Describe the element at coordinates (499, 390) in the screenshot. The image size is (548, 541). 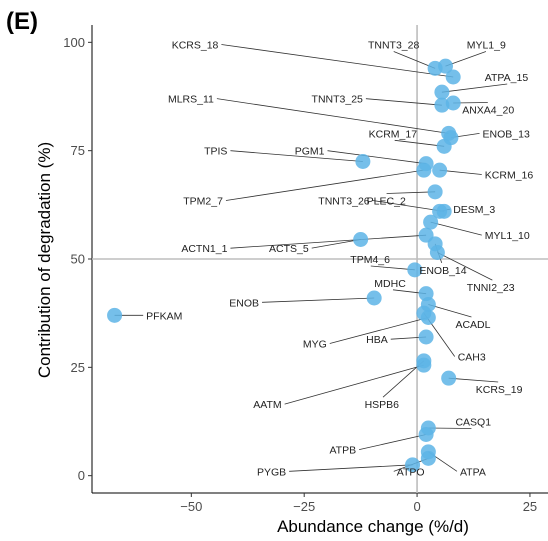
I see `point-label-kcrs-19: KCRS_19` at that location.